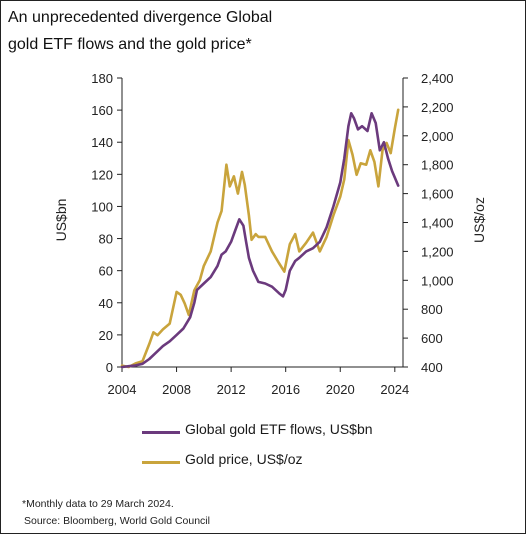 This screenshot has width=526, height=534. What do you see at coordinates (432, 309) in the screenshot?
I see `y2-tick-label: 800` at bounding box center [432, 309].